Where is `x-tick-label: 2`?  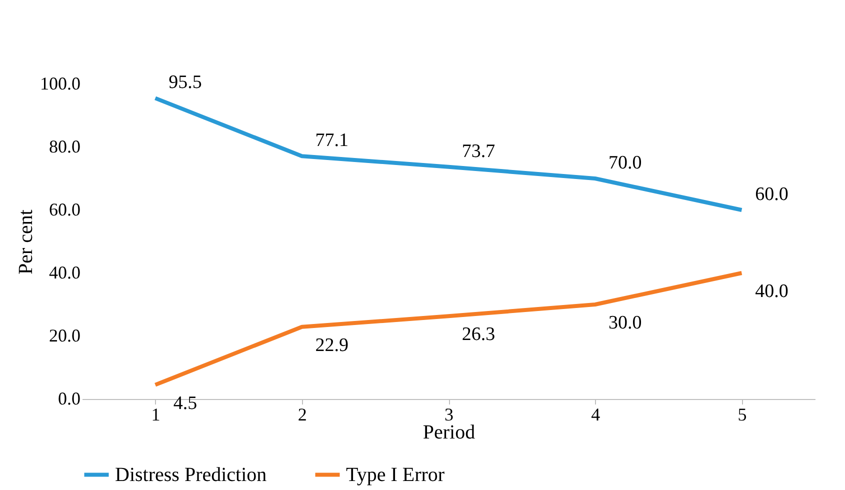
x-tick-label: 2 is located at coordinates (302, 414).